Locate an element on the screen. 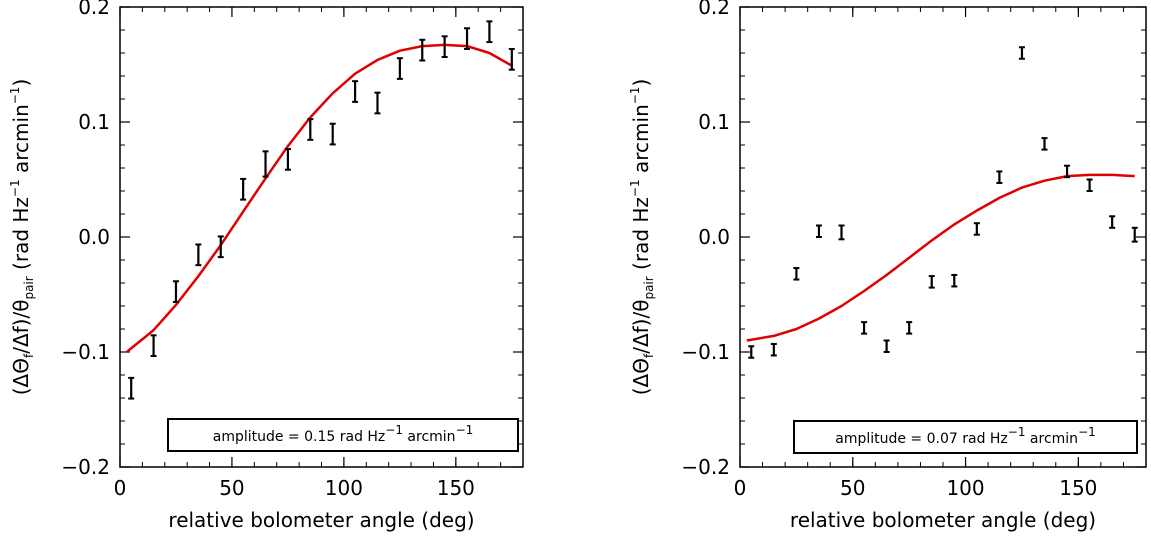 This screenshot has height=550, width=1151. amplitude-label: amplitude = 0.07 rad Hz−1 arcmin−1 is located at coordinates (965, 436).